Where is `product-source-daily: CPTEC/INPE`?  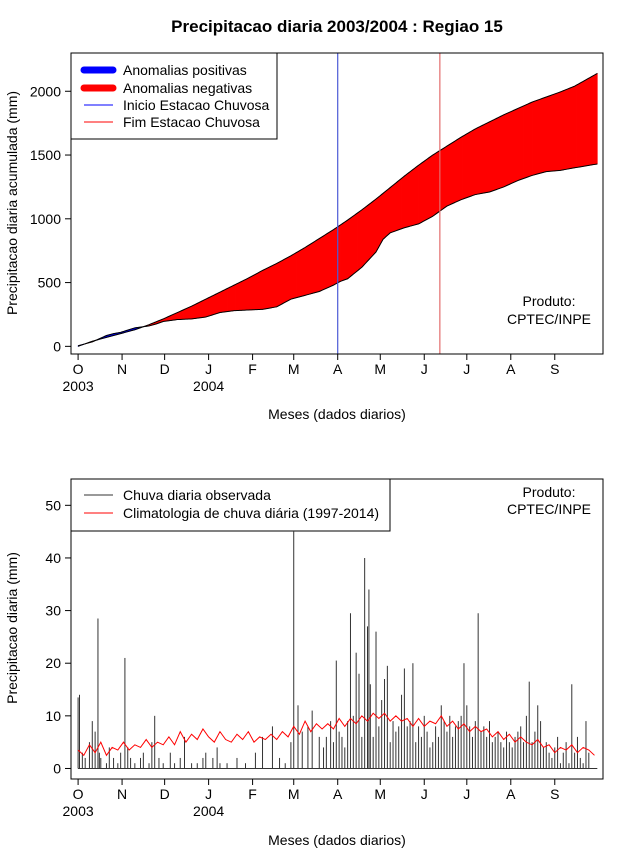 product-source-daily: CPTEC/INPE is located at coordinates (549, 509).